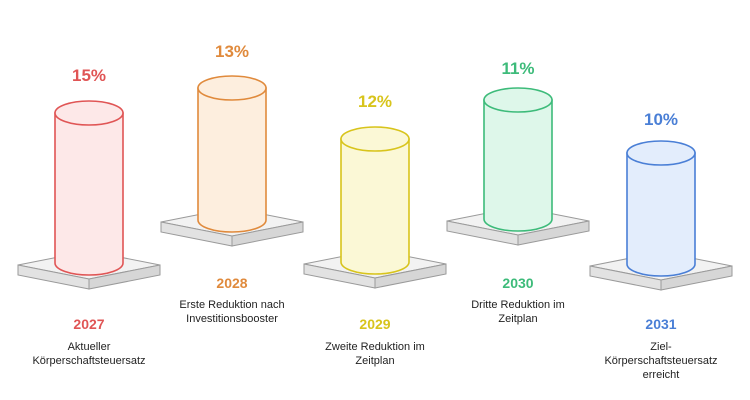  What do you see at coordinates (231, 312) in the screenshot?
I see `description-label: Erste Reduktion nach Investitionsbooster` at bounding box center [231, 312].